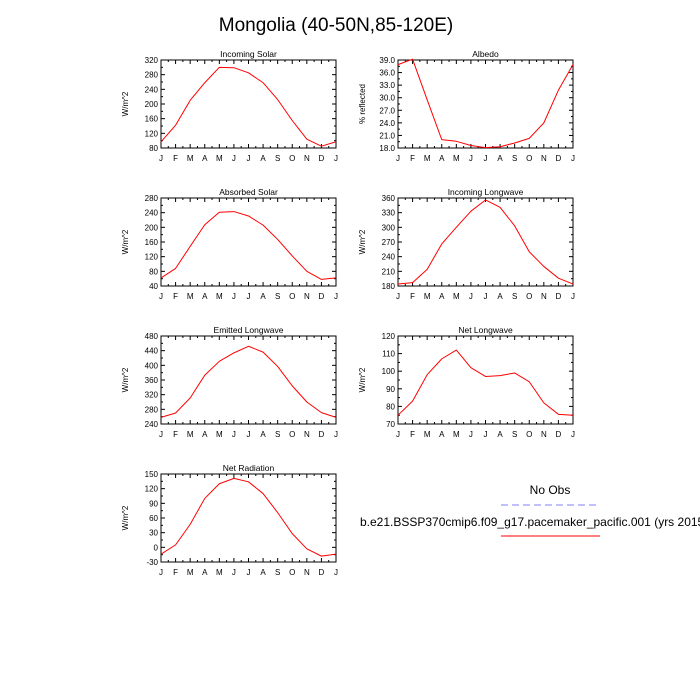 This screenshot has width=700, height=700. I want to click on incoming-longwave-x-tick-label: O, so click(529, 296).